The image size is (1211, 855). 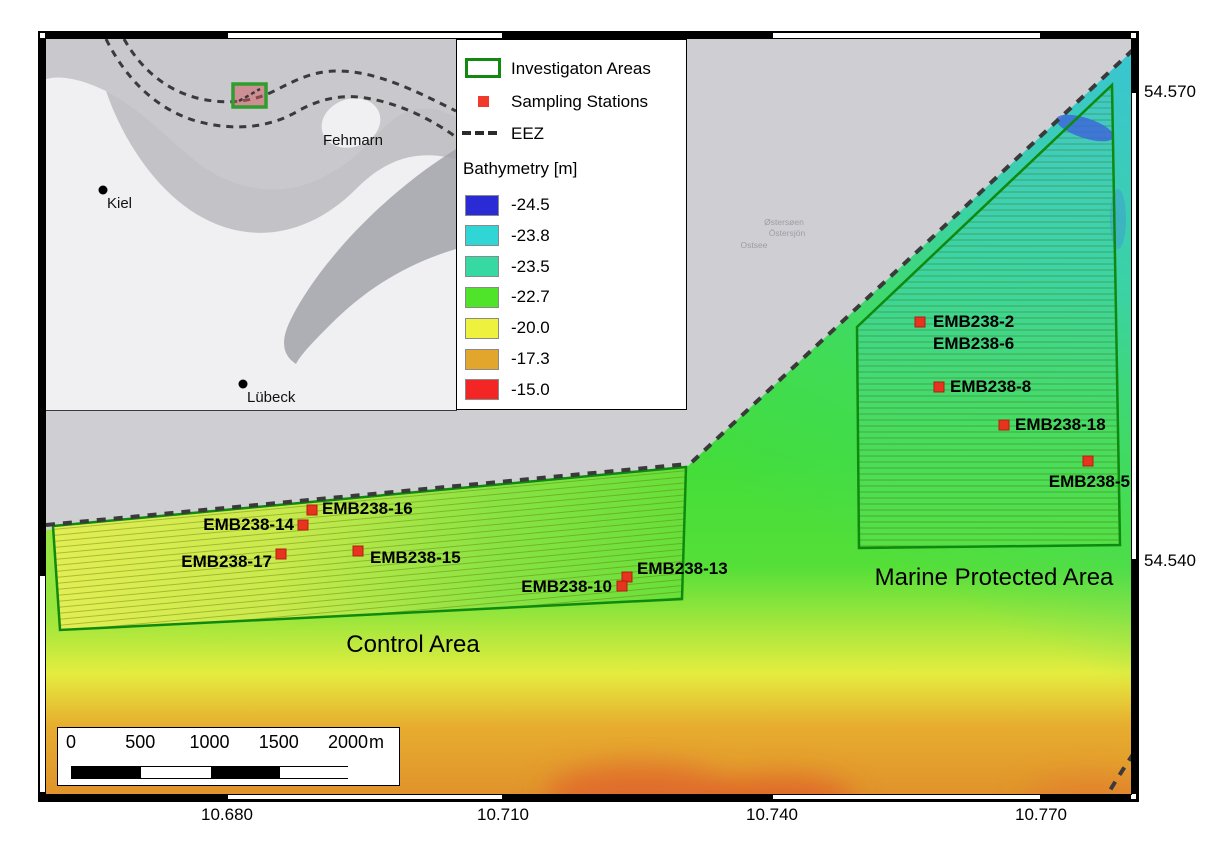 I want to click on scalebar-labels: m 0 500 1000 1500 2000, so click(x=228, y=744).